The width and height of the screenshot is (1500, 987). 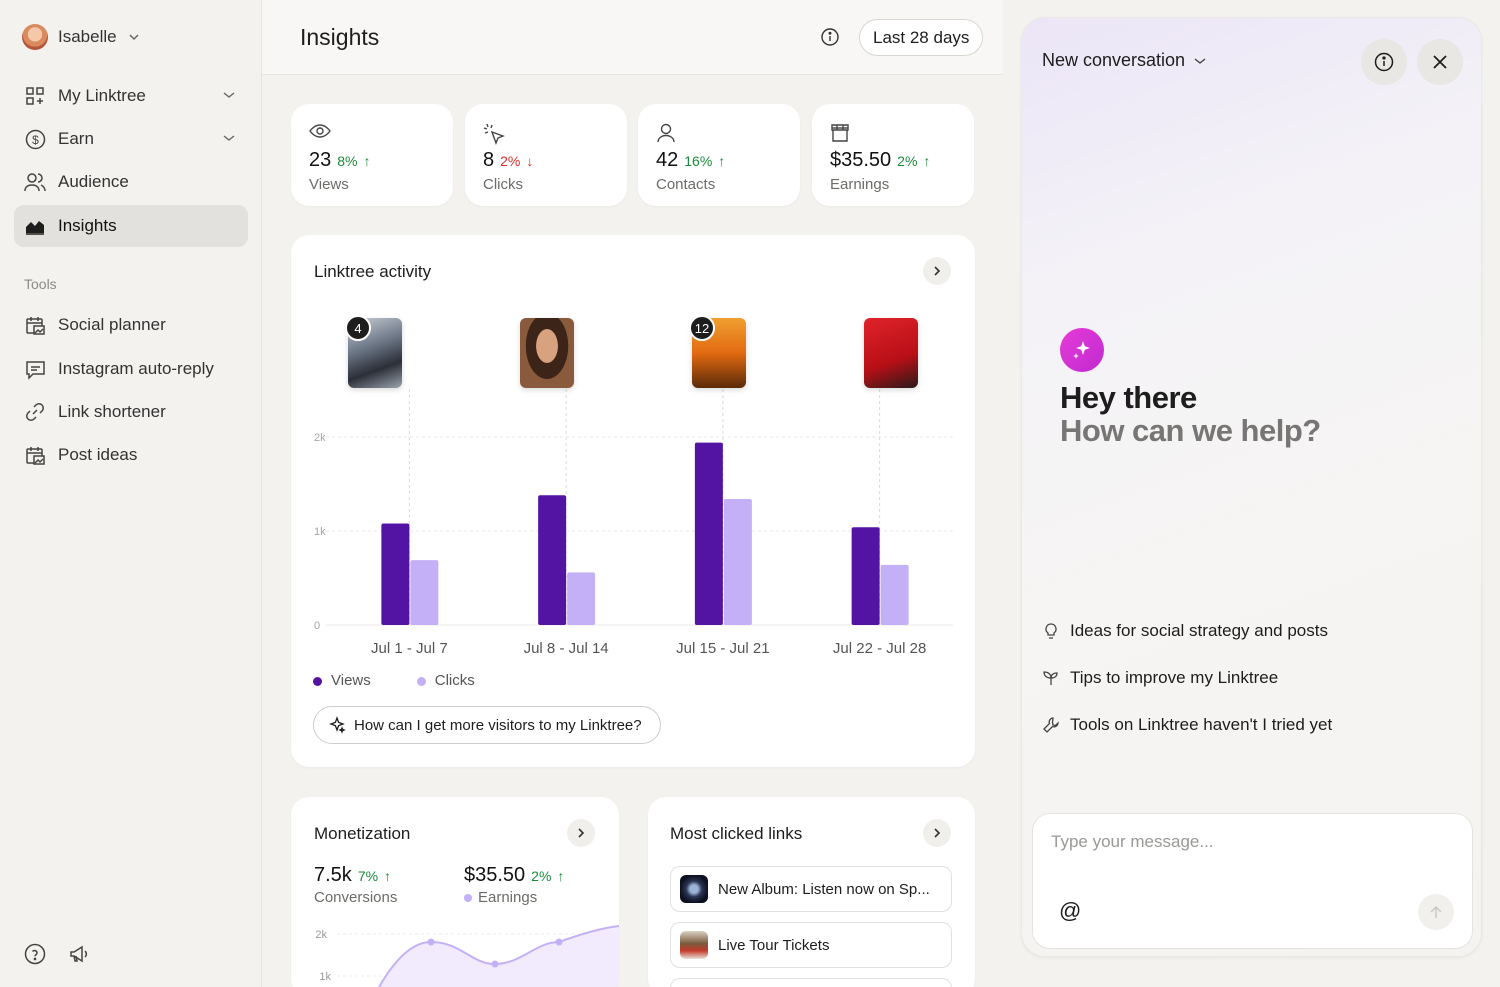 What do you see at coordinates (76, 138) in the screenshot?
I see `sidebar-item-label: Earn` at bounding box center [76, 138].